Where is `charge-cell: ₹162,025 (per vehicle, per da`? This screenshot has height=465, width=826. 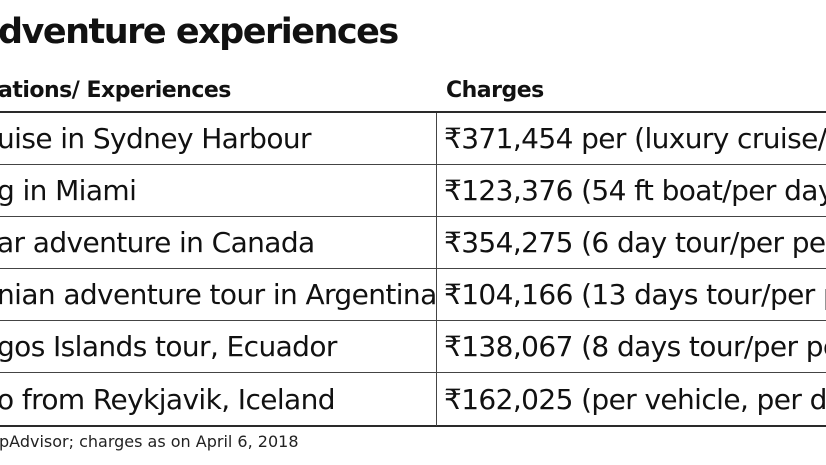 charge-cell: ₹162,025 (per vehicle, per da is located at coordinates (635, 399).